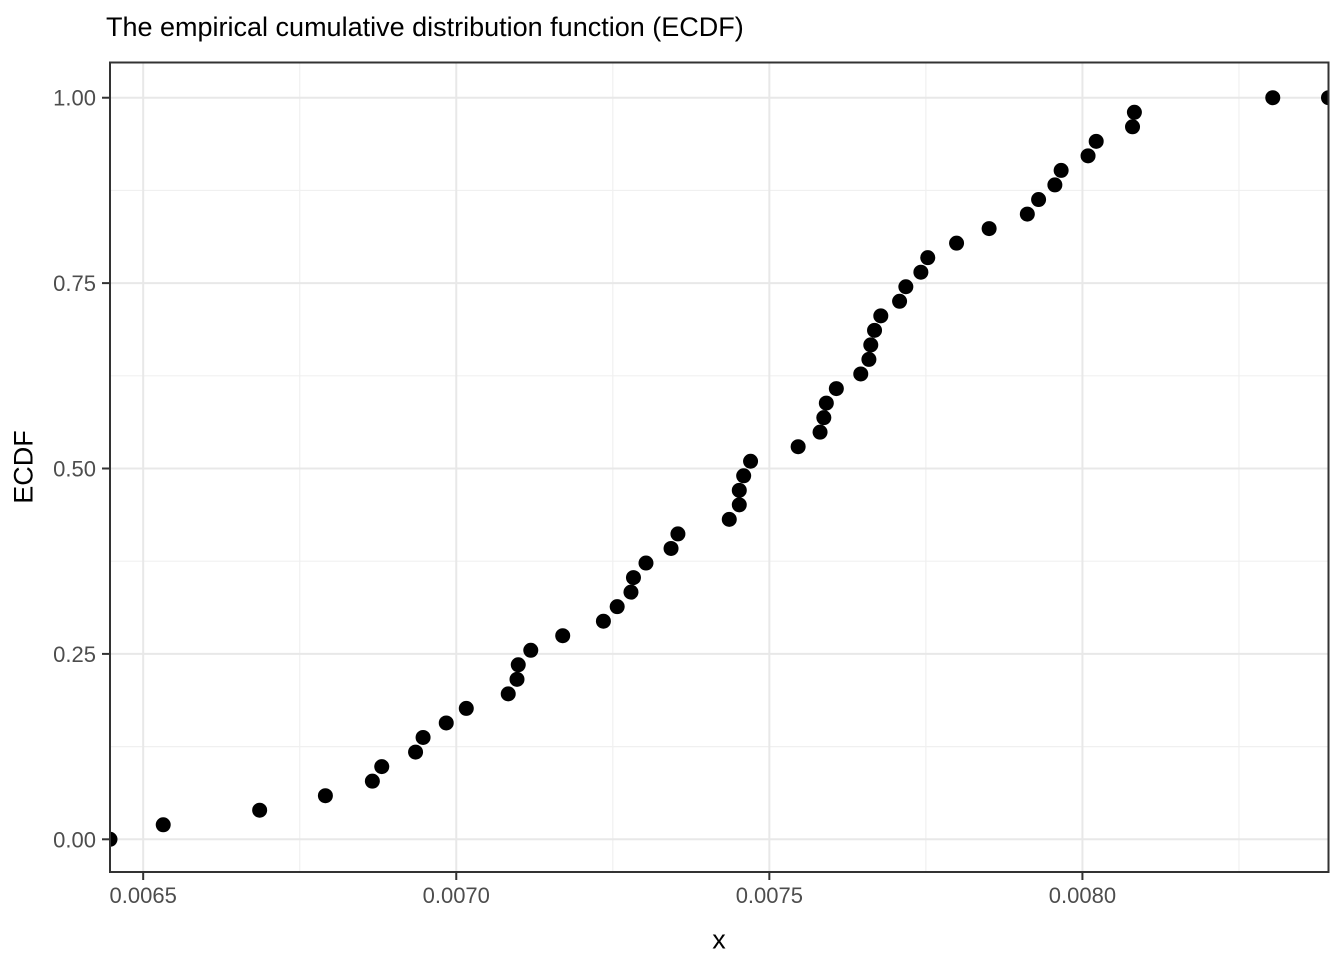 The image size is (1344, 960). Describe the element at coordinates (143, 895) in the screenshot. I see `x-tick-label: 0.0065` at that location.